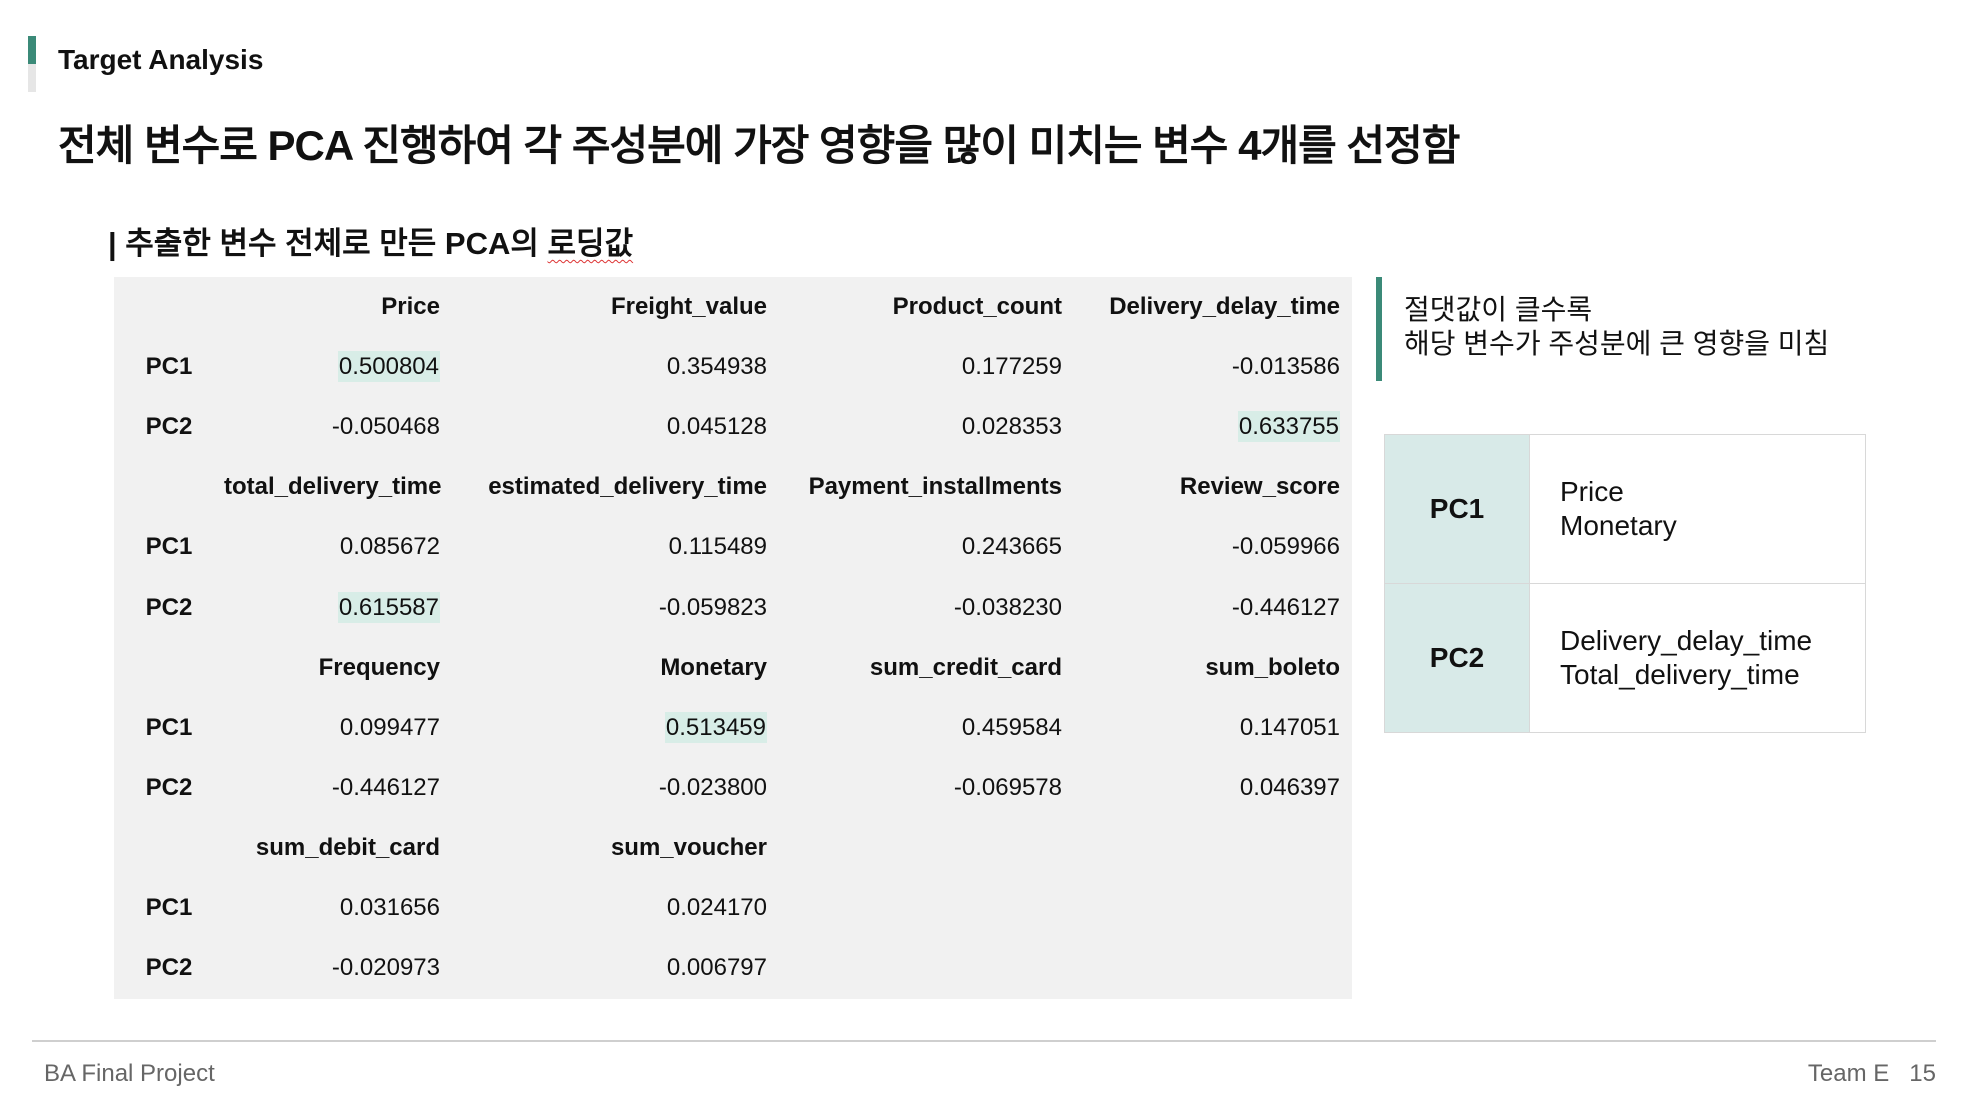  Describe the element at coordinates (715, 727) in the screenshot. I see `highlighted-loading-value: 0.513459` at that location.